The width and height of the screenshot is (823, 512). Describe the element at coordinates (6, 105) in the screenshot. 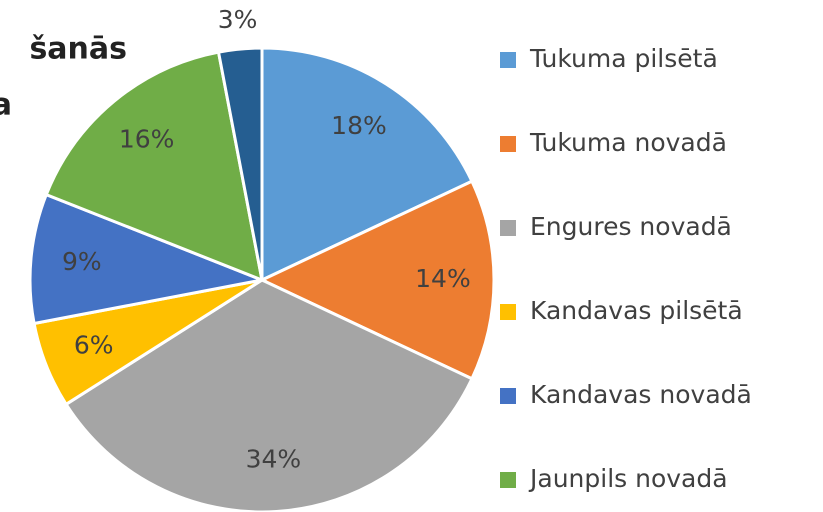

I see `title-line: a` at that location.